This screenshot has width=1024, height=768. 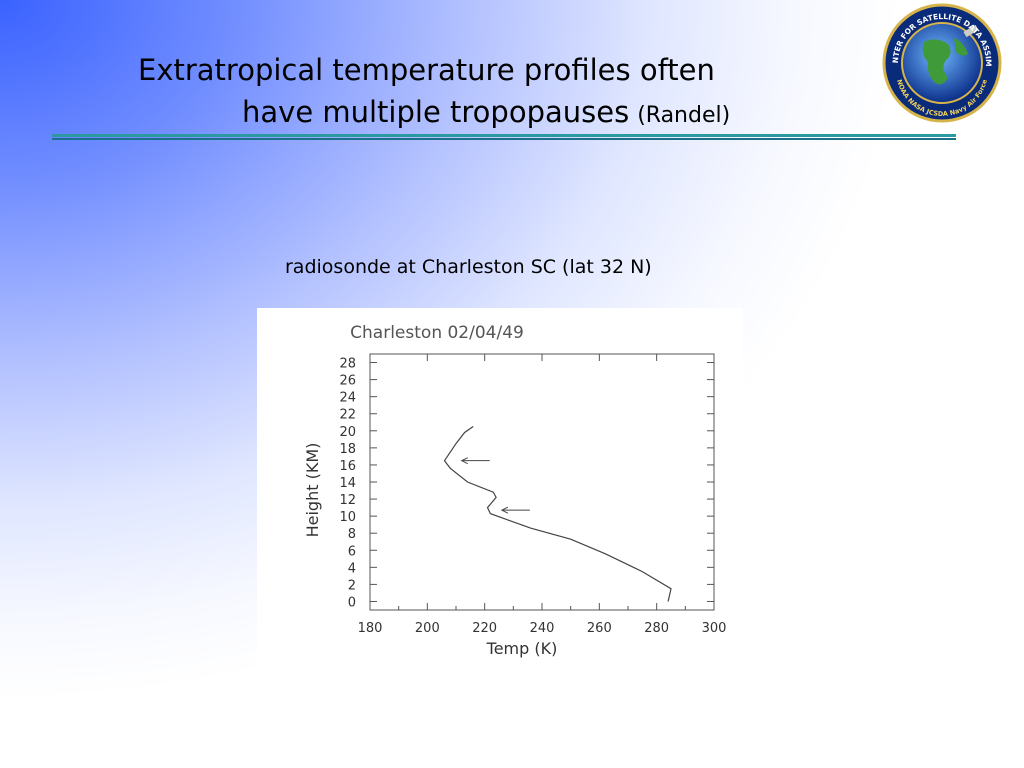 I want to click on y-tick-label: 26, so click(x=347, y=381).